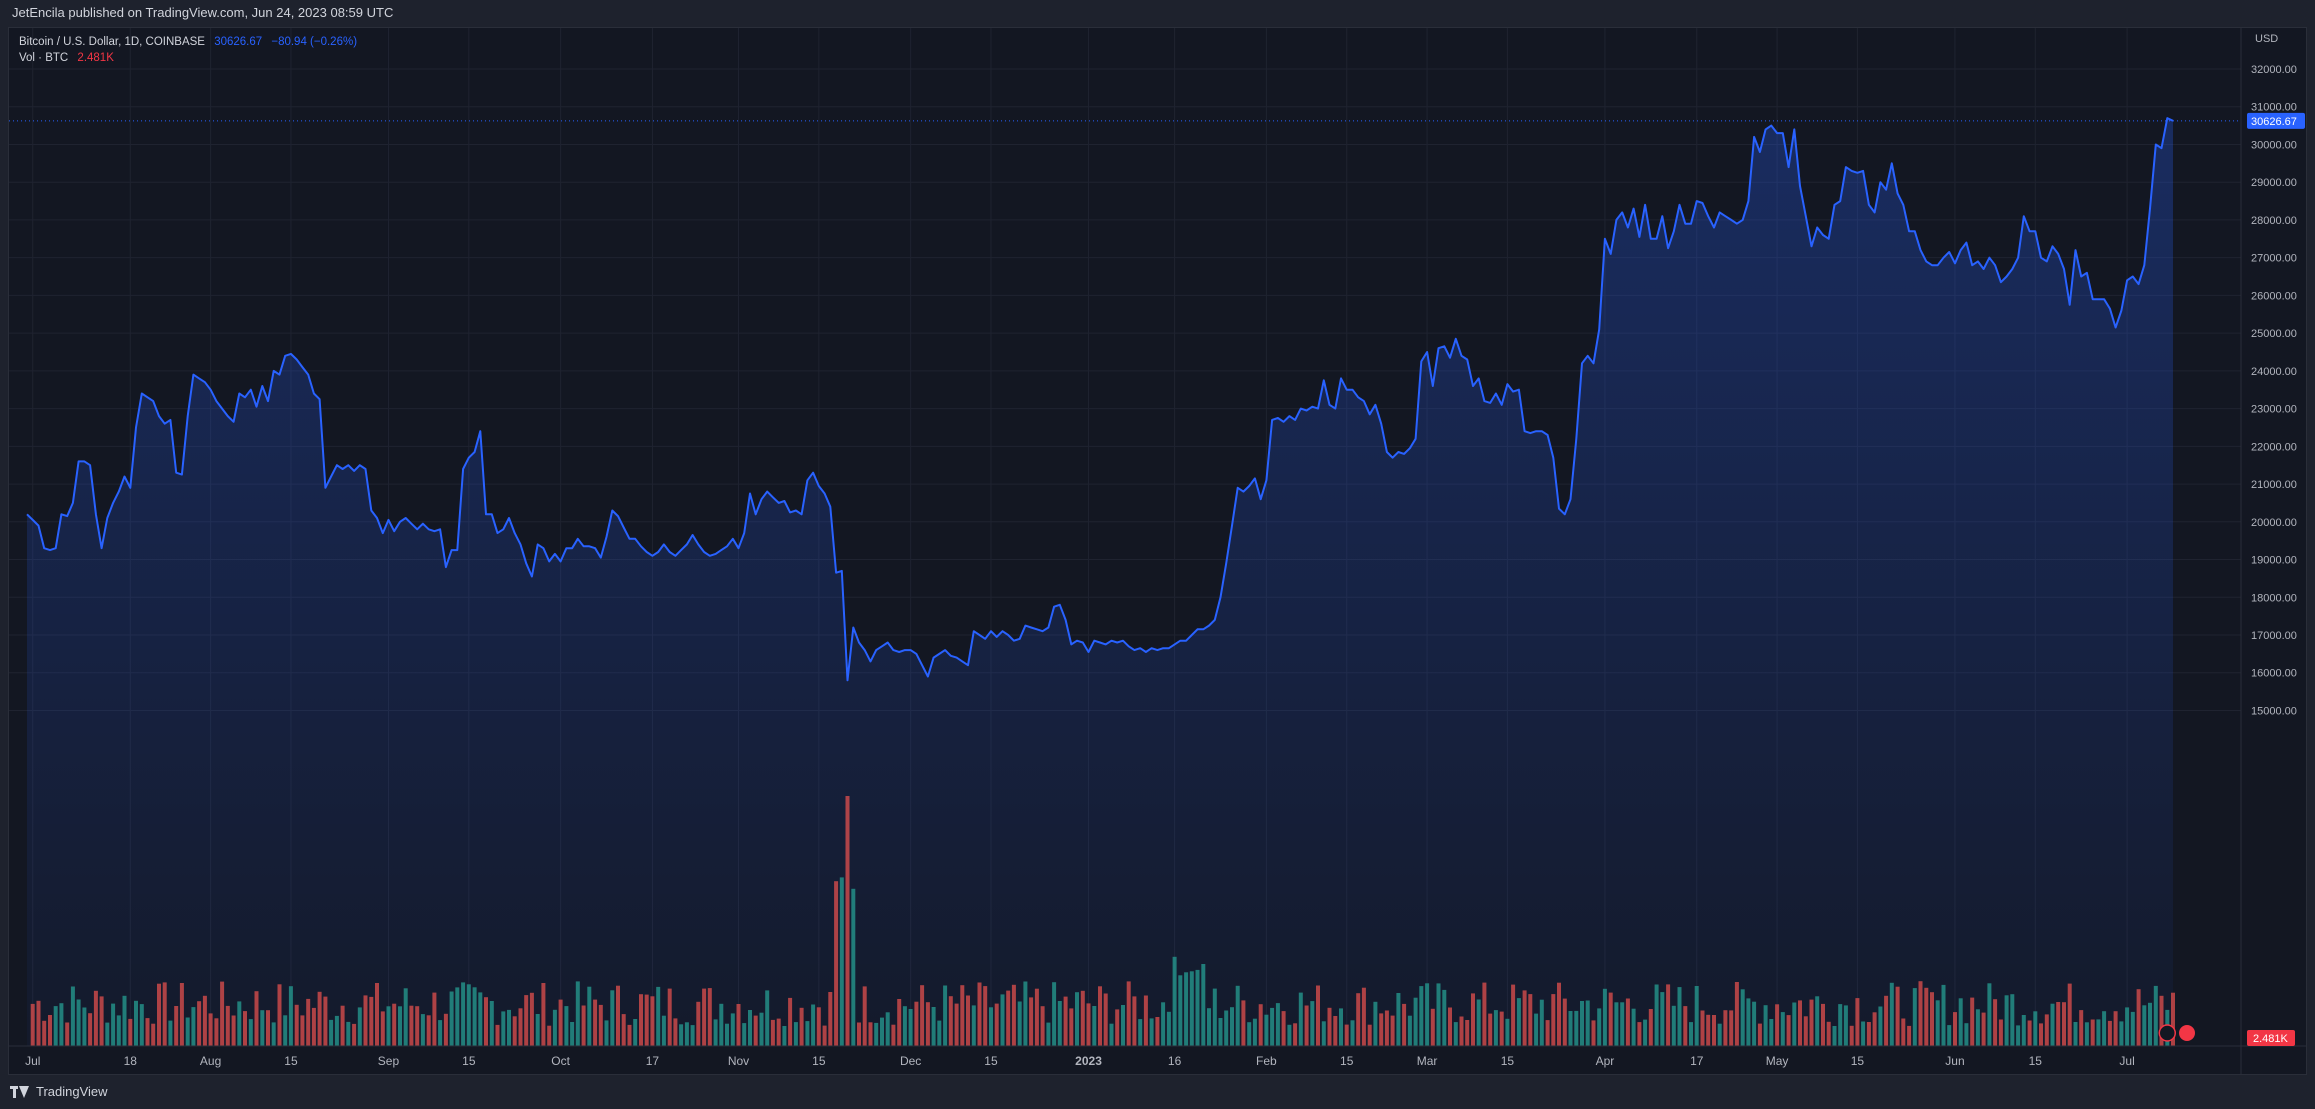 The height and width of the screenshot is (1109, 2315). Describe the element at coordinates (112, 42) in the screenshot. I see `legend-symbol: Bitcoin / U.S. Dollar, 1D, COINBASE` at that location.